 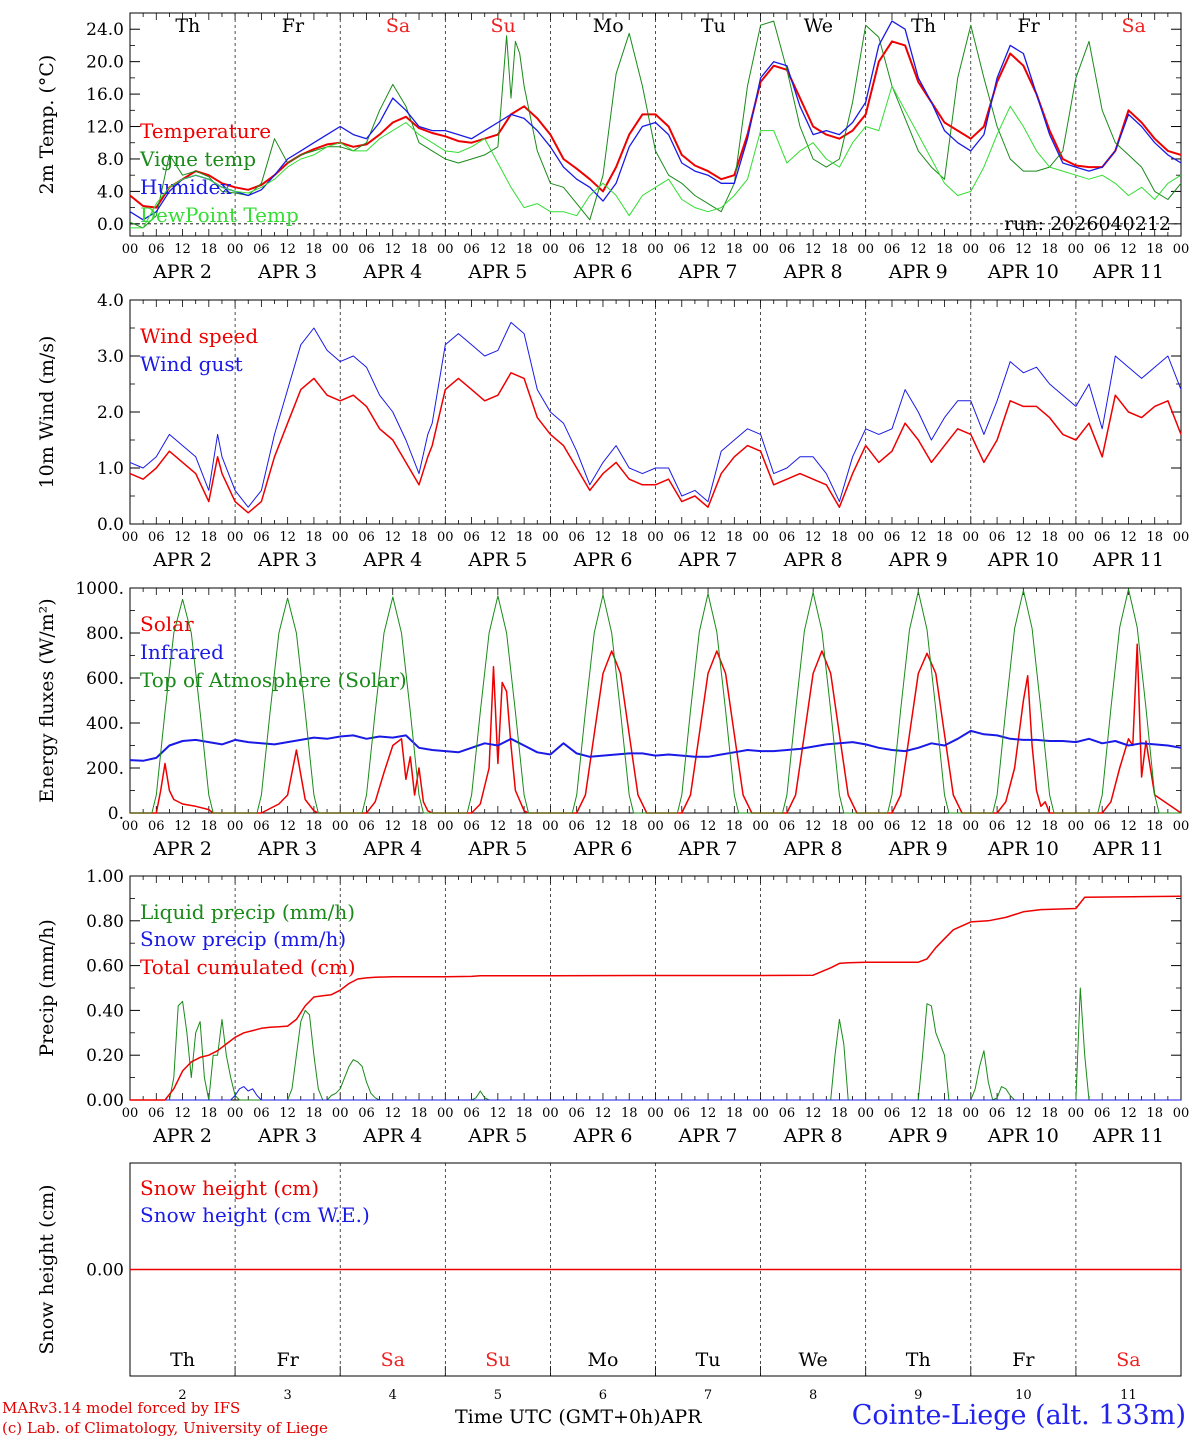 What do you see at coordinates (273, 680) in the screenshot?
I see `legend-entry: Top of Atmosphere (Solar)` at bounding box center [273, 680].